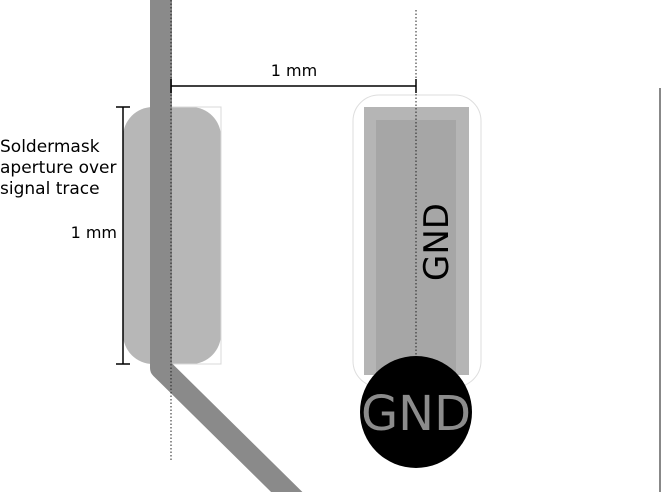 Image resolution: width=666 pixels, height=492 pixels. I want to click on vertical-dimension: 1 mm, so click(100, 235).